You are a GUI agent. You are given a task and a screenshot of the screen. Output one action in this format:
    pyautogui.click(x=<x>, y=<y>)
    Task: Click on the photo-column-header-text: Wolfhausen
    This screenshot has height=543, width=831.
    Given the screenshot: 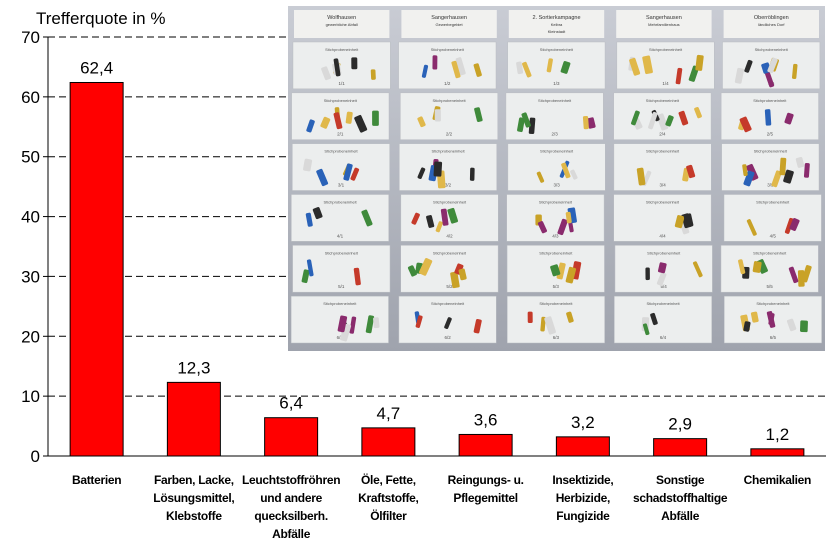 What is the action you would take?
    pyautogui.click(x=341, y=18)
    